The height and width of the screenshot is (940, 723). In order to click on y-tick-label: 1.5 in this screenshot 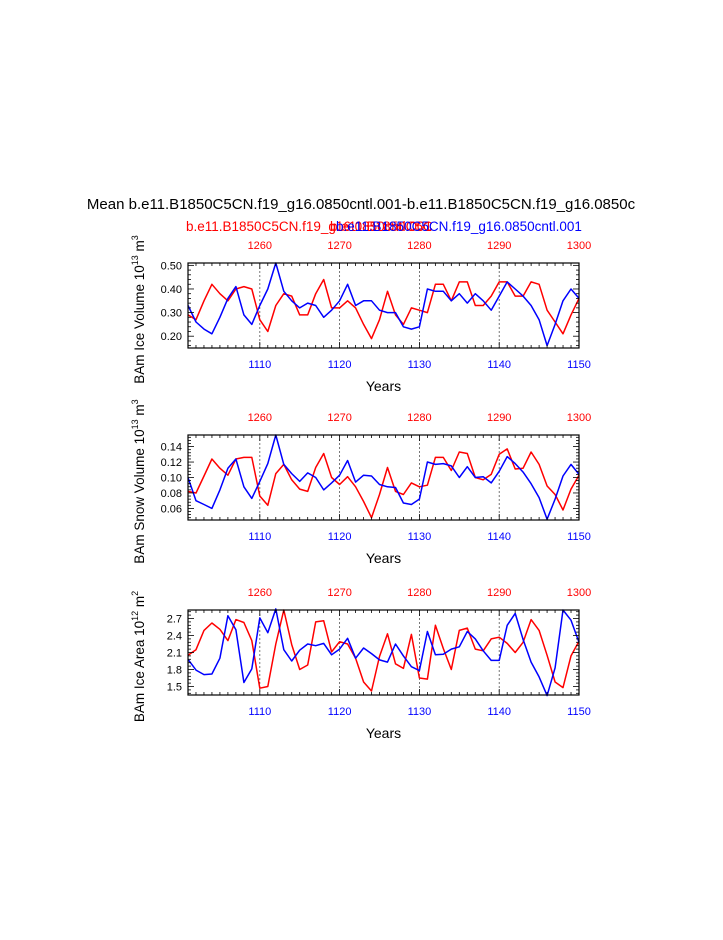, I will do `click(174, 688)`.